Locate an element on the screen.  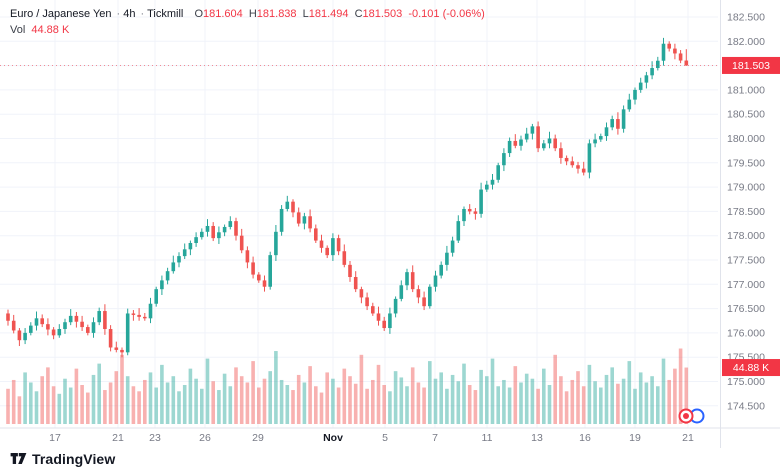
low-value: 181.494 is located at coordinates (328, 14).